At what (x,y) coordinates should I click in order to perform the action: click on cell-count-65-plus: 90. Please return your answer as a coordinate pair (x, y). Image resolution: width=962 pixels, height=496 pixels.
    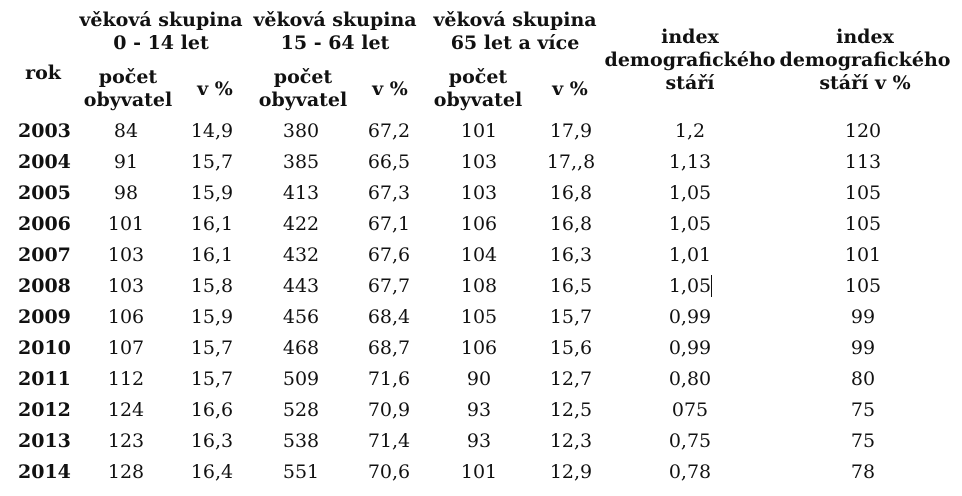
    Looking at the image, I should click on (479, 379).